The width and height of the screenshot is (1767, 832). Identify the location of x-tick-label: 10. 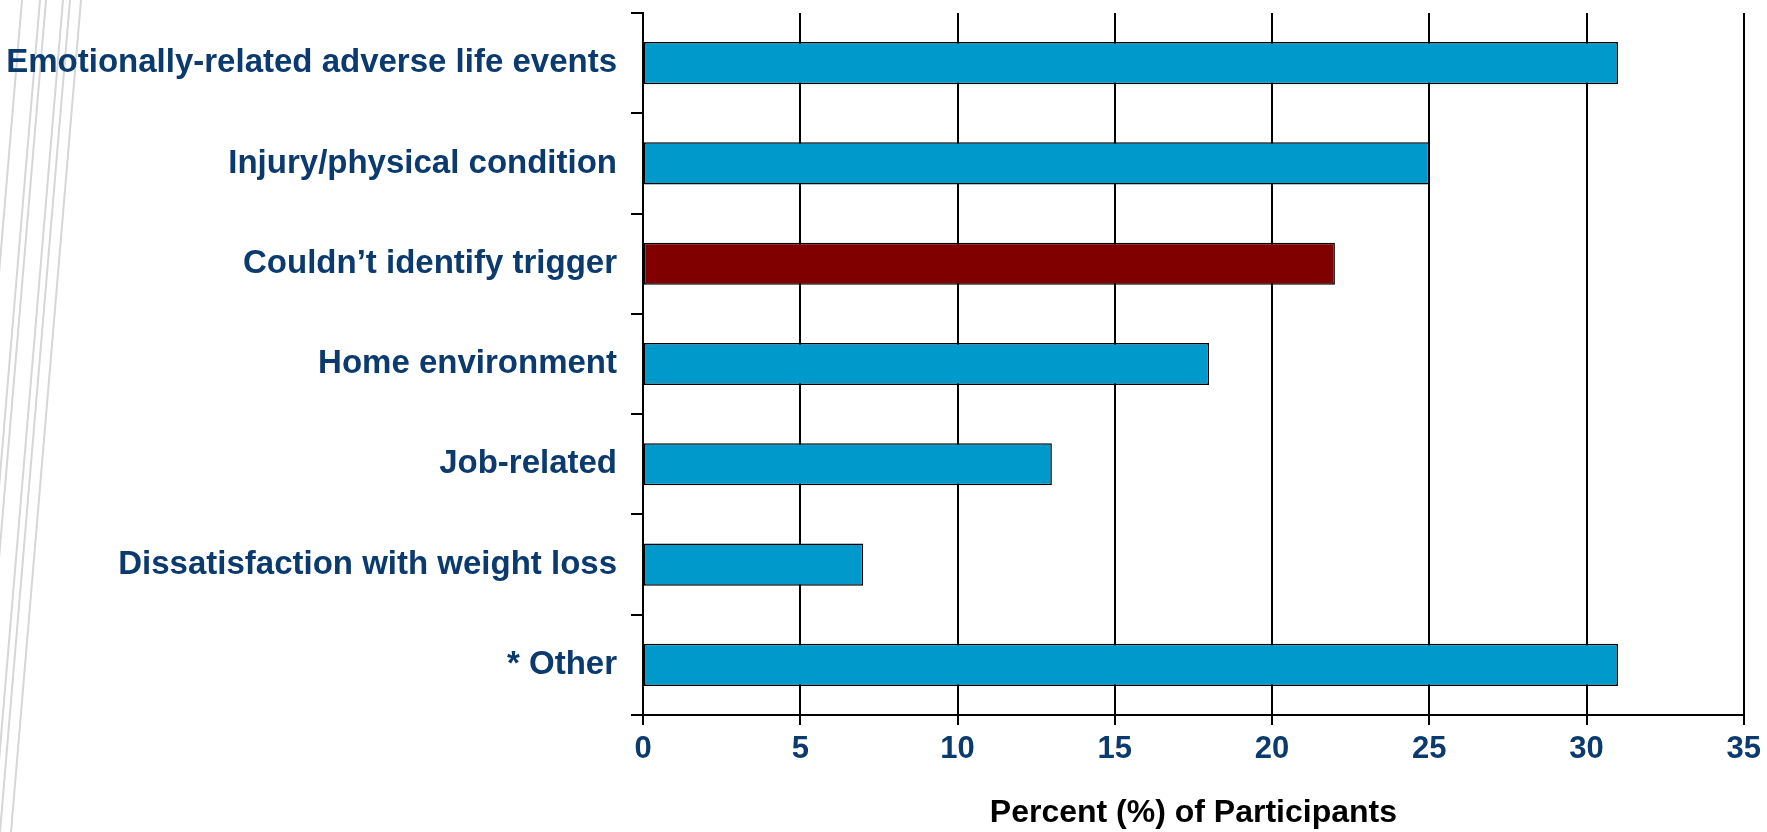
(957, 748).